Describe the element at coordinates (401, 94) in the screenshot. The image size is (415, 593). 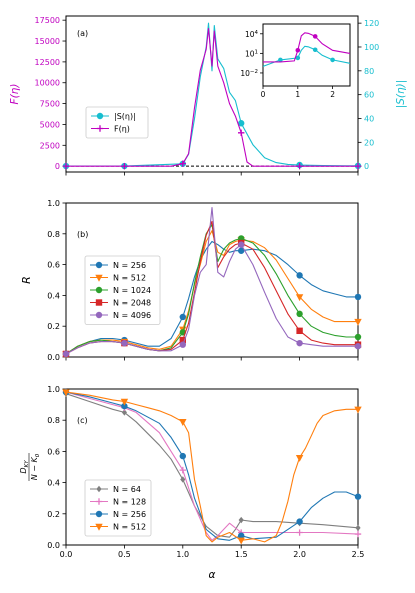
I see `y-axis-label-right: |S(η)|` at that location.